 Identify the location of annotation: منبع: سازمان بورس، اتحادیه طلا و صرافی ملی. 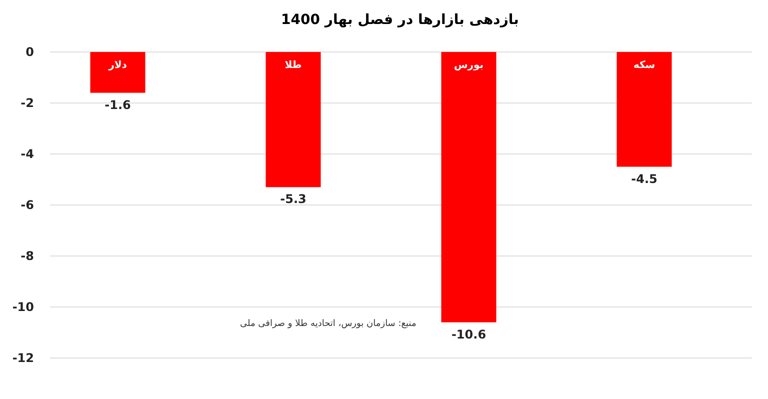
(328, 324).